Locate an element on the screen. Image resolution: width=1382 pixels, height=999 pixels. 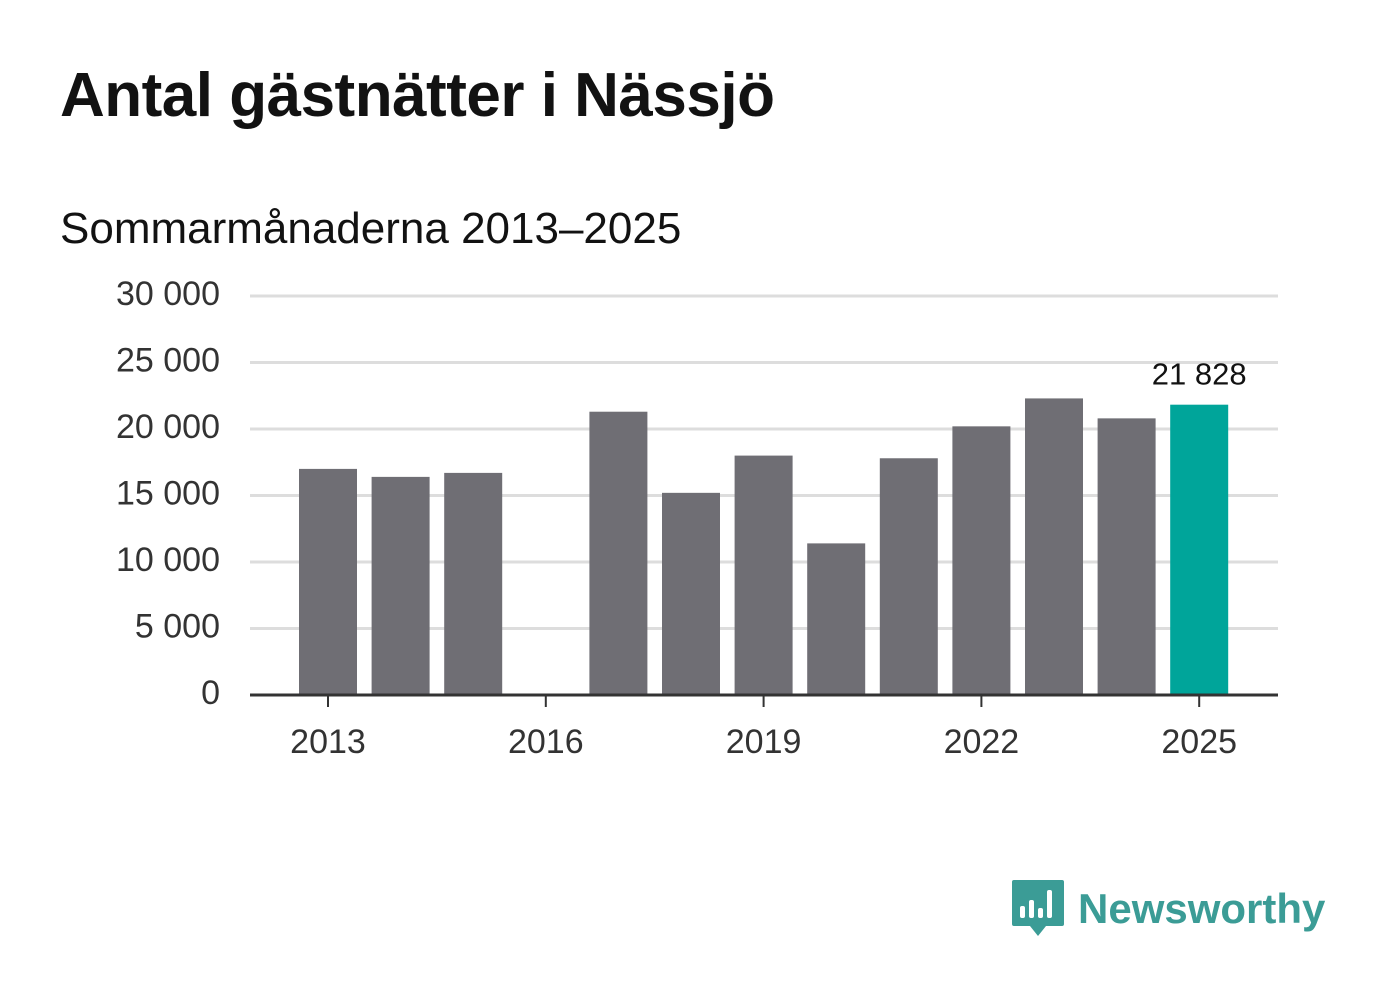
chart-title: Antal gästnätter i Nässjö is located at coordinates (417, 95).